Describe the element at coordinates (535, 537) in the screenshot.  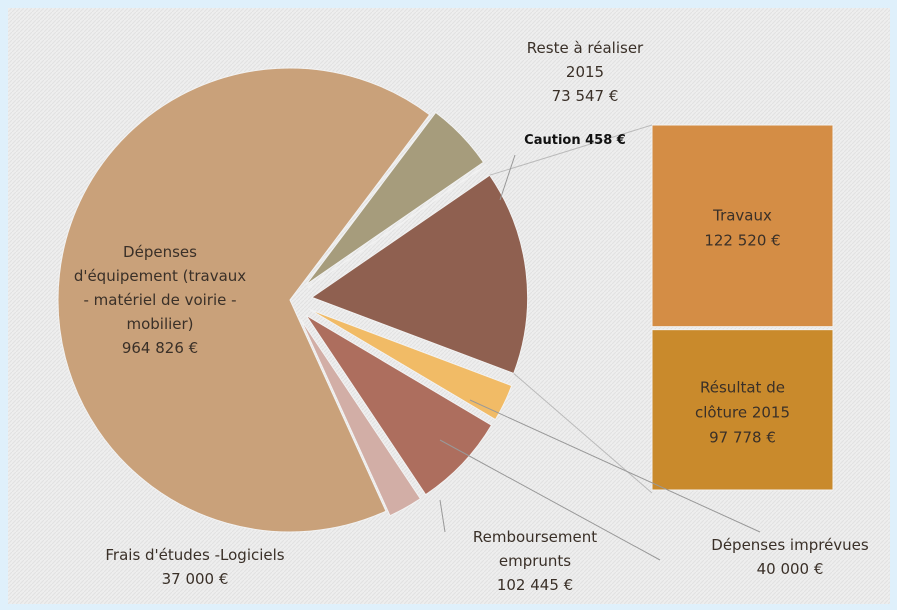
I see `slice-label-line: Remboursement` at that location.